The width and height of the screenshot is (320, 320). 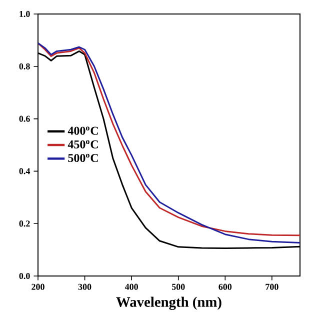 I want to click on x-axis-title: Wavelength (nm), so click(x=169, y=303).